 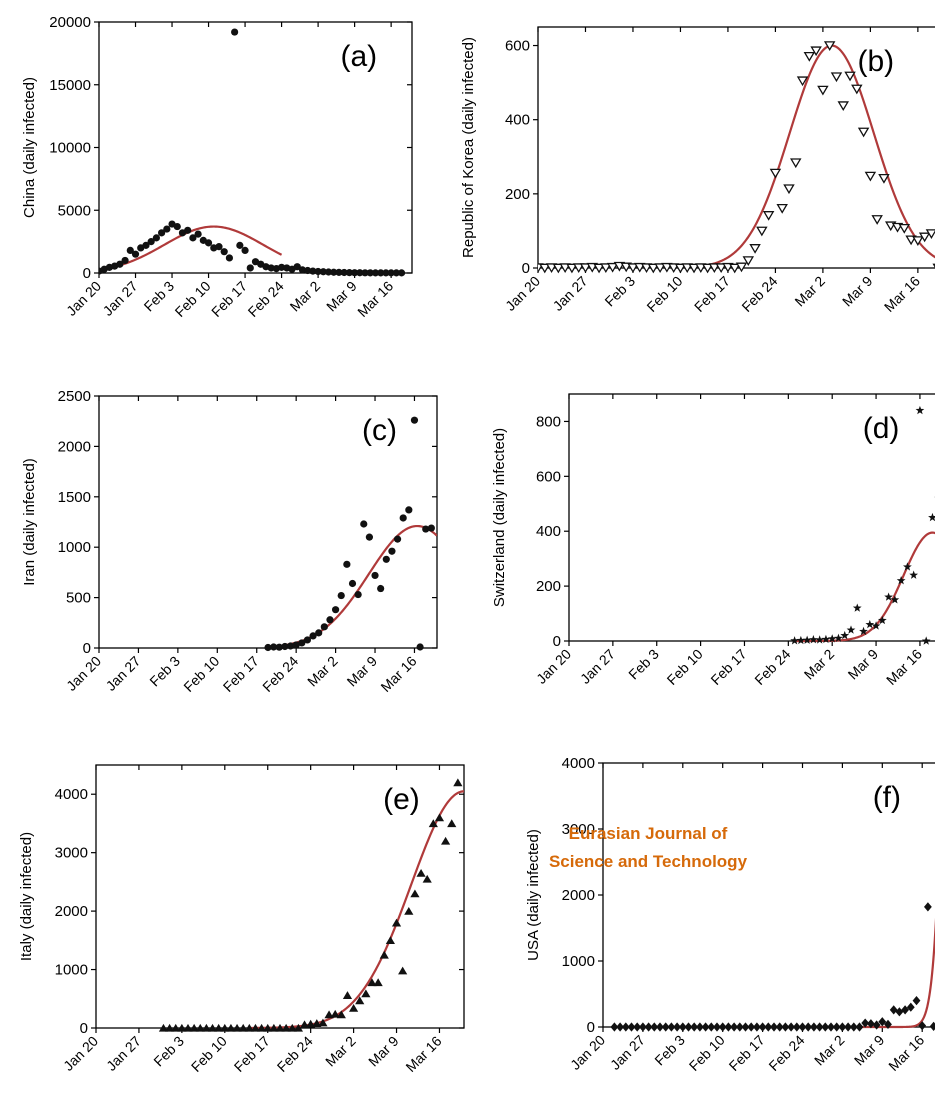 What do you see at coordinates (772, 967) in the screenshot?
I see `panel-f-data` at bounding box center [772, 967].